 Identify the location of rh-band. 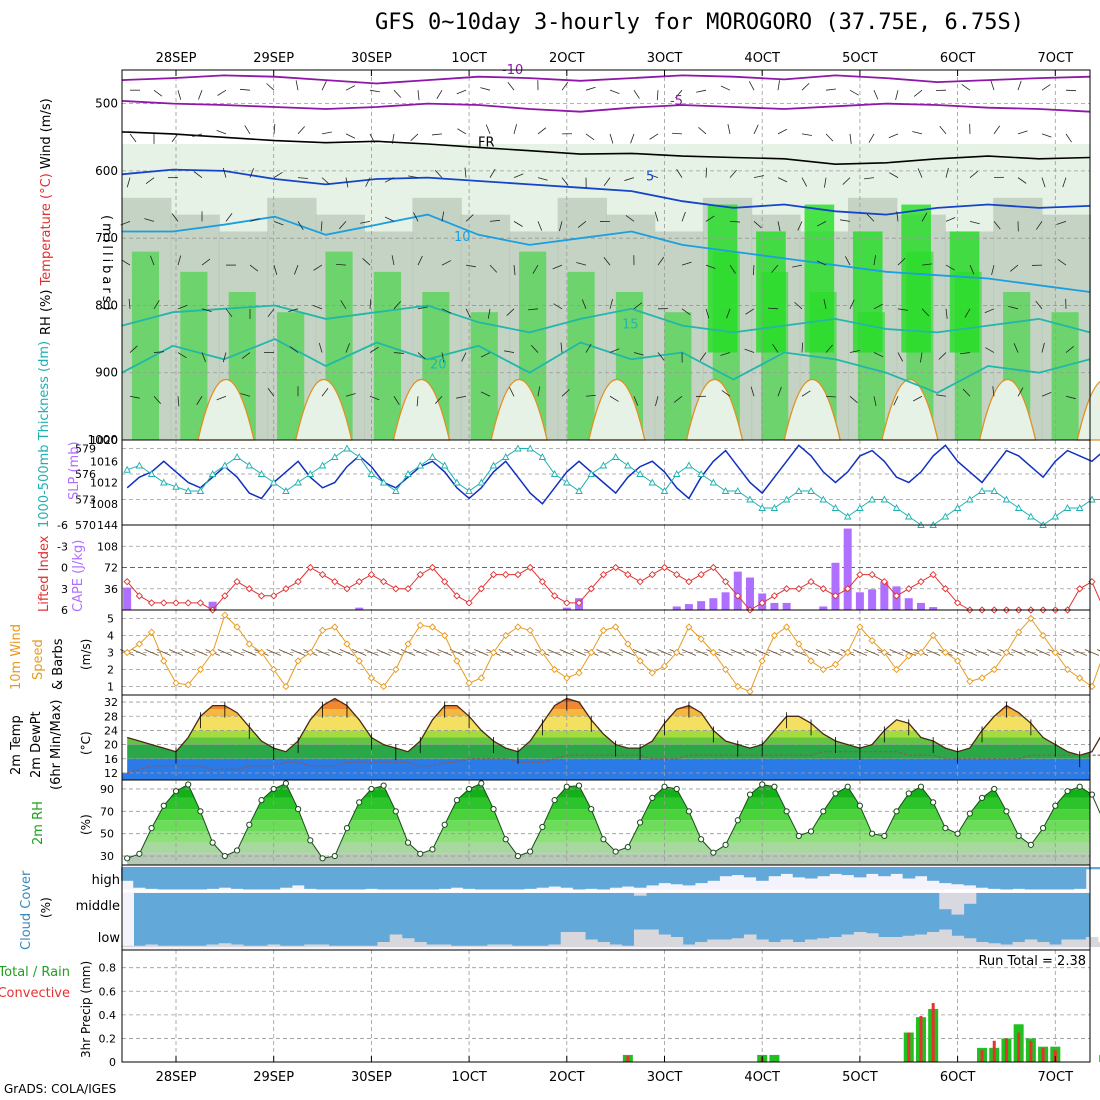
(608, 803).